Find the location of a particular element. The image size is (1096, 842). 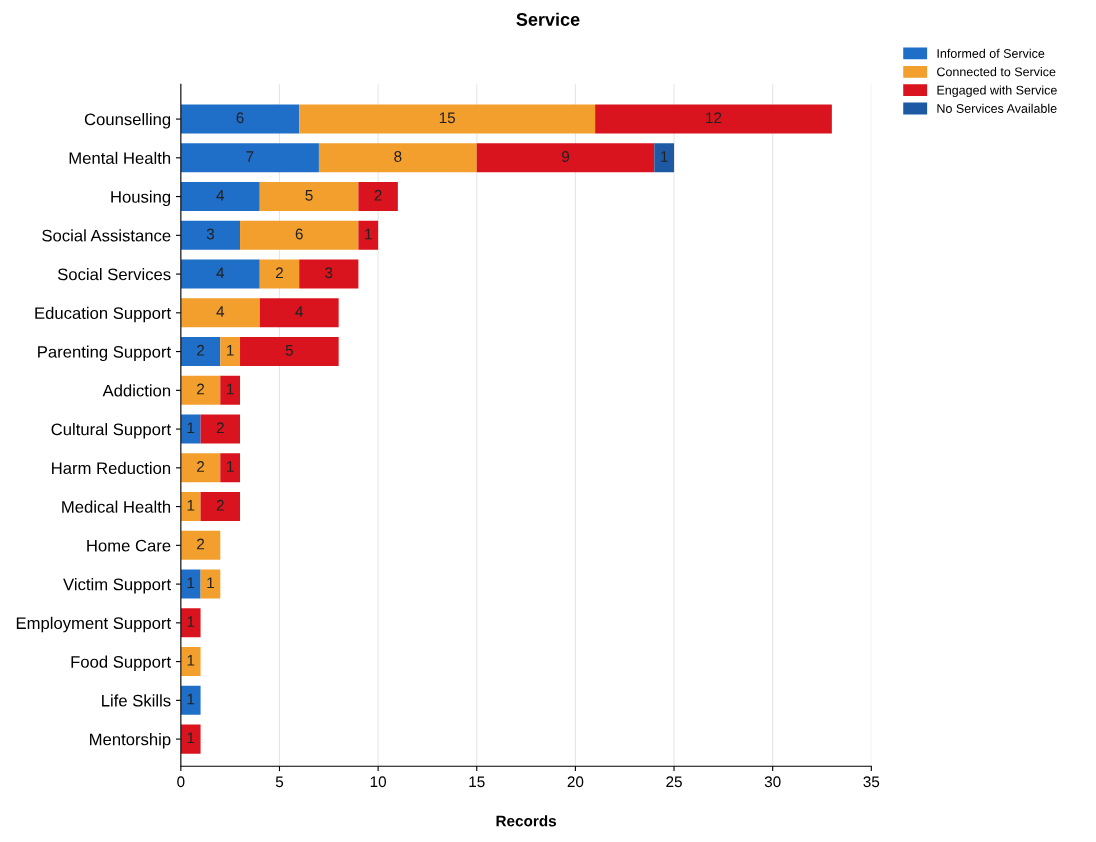

x-tick-label: 15 is located at coordinates (477, 782).